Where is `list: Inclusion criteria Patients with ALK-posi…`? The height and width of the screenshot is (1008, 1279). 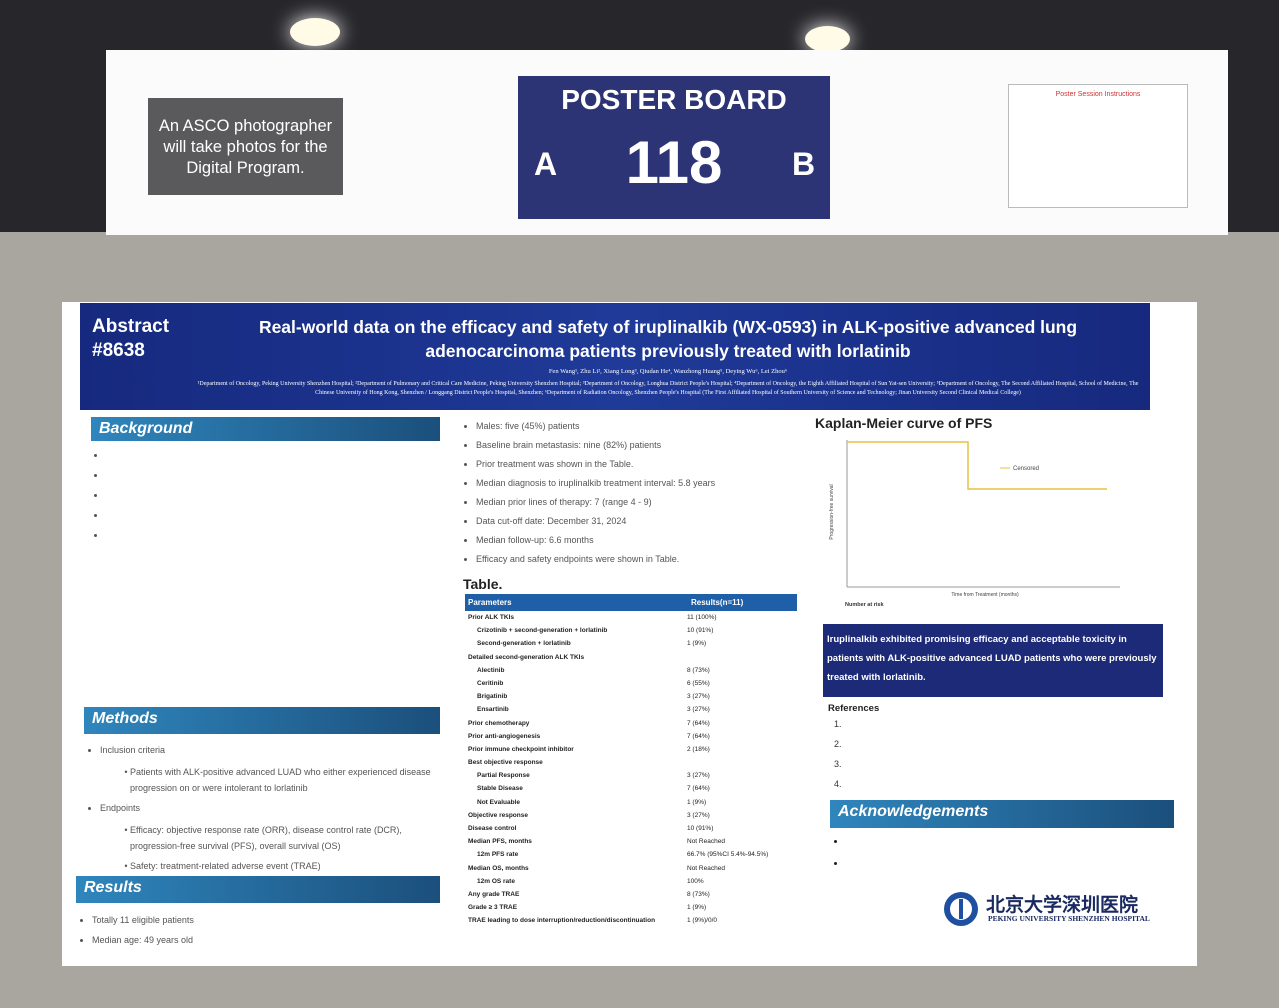 list: Inclusion criteria Patients with ALK-posi… is located at coordinates (262, 808).